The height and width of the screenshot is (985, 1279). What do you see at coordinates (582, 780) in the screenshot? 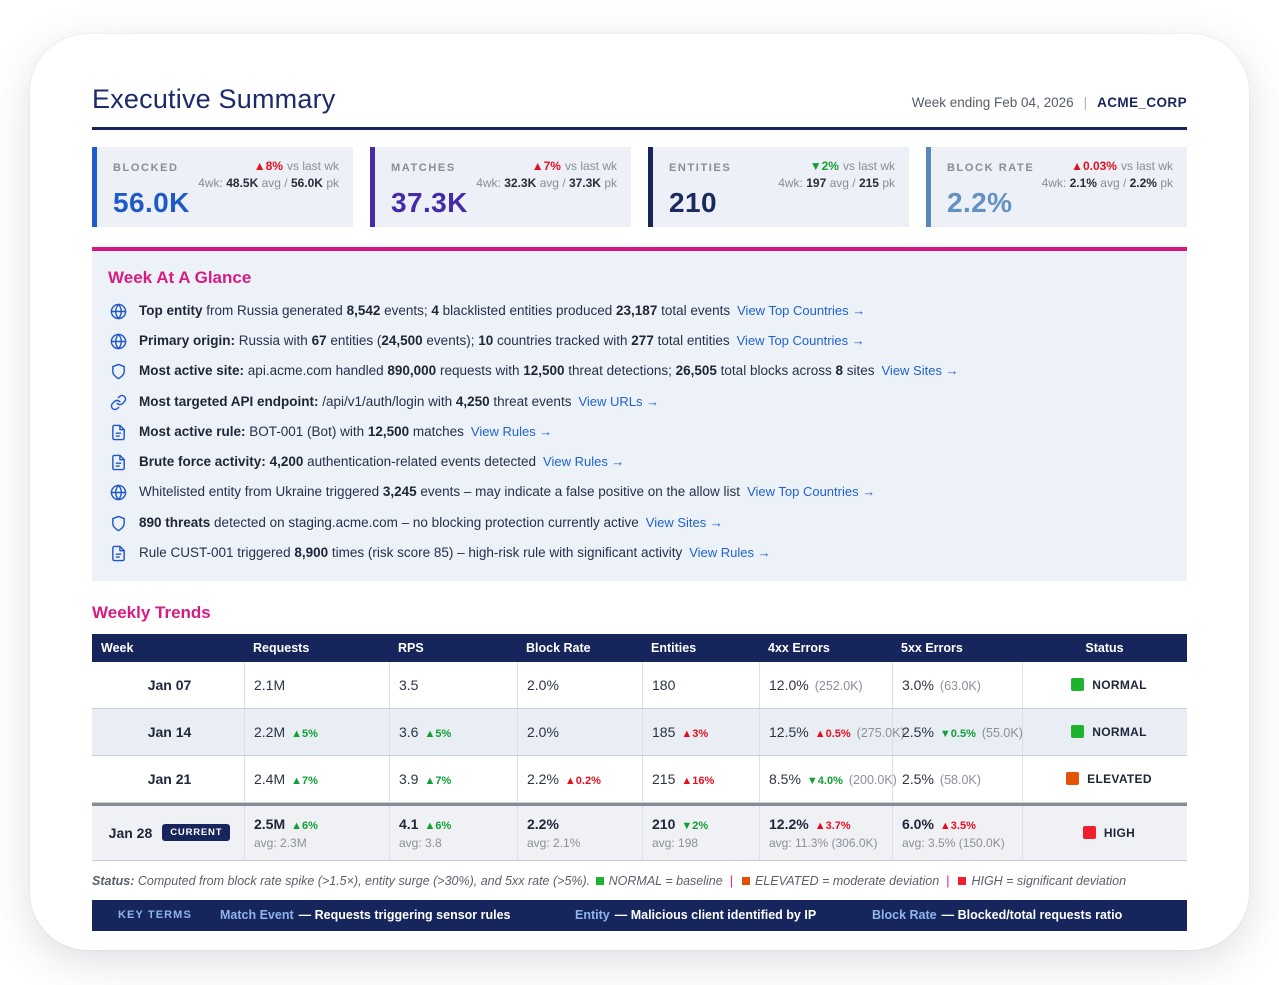
I see `metric-delta: ▲0.2%` at bounding box center [582, 780].